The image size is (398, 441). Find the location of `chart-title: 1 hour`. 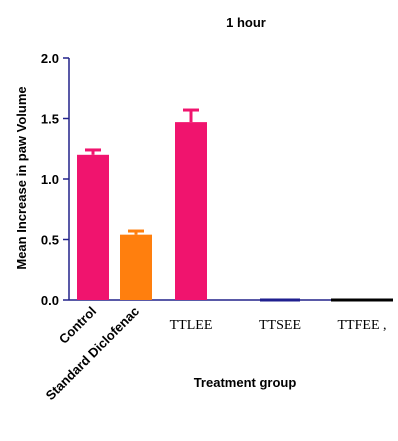

chart-title: 1 hour is located at coordinates (246, 22).